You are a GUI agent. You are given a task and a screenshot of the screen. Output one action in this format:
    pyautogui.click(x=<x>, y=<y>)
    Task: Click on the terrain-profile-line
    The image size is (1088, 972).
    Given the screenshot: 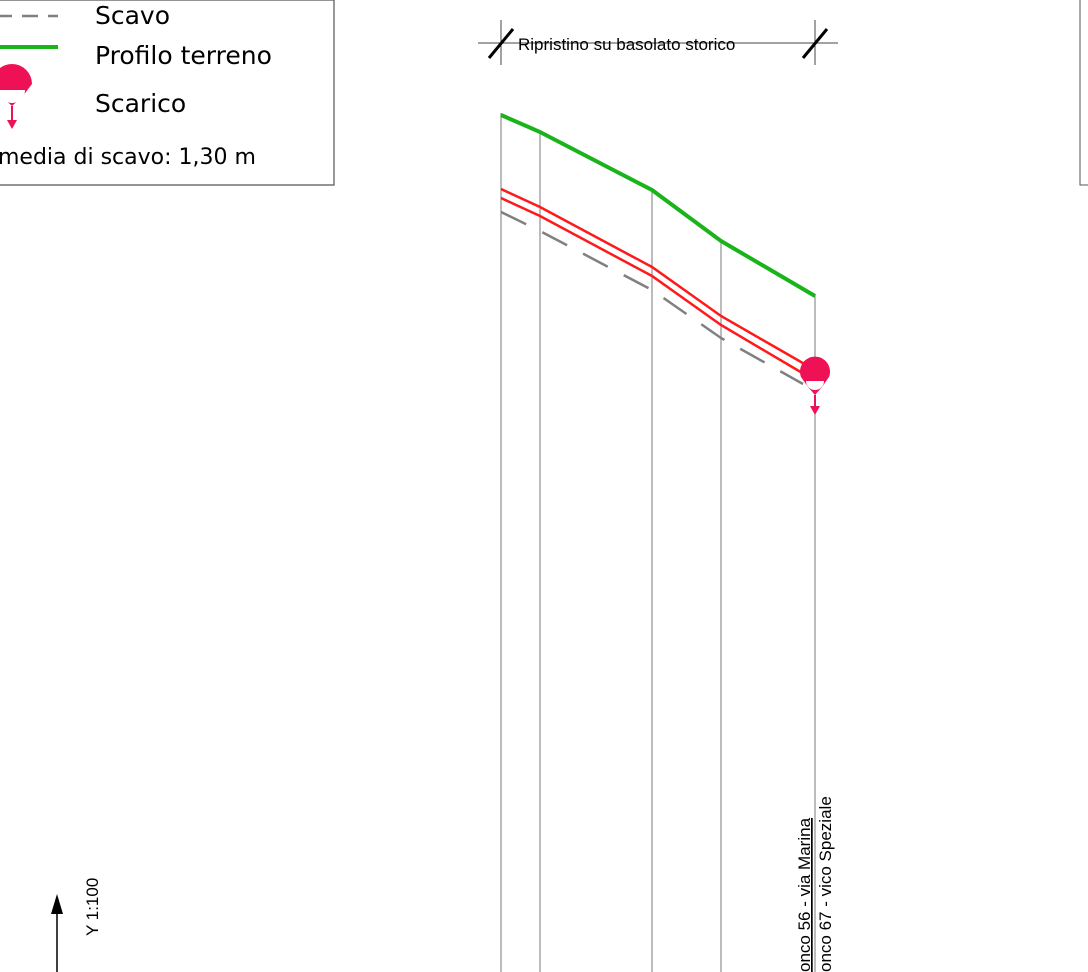 What is the action you would take?
    pyautogui.click(x=658, y=205)
    